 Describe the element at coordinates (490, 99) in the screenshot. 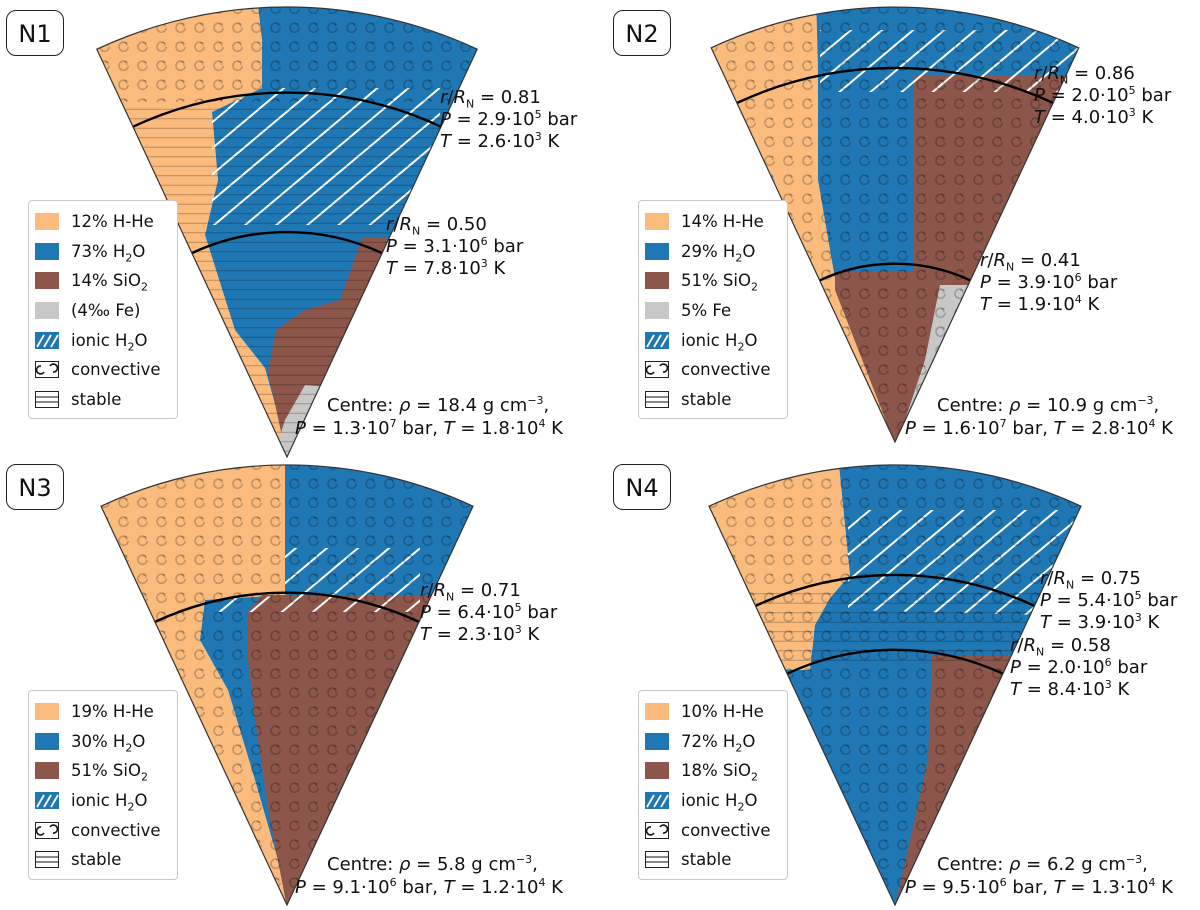

I see `radius-label: r/RN = 0.81` at that location.